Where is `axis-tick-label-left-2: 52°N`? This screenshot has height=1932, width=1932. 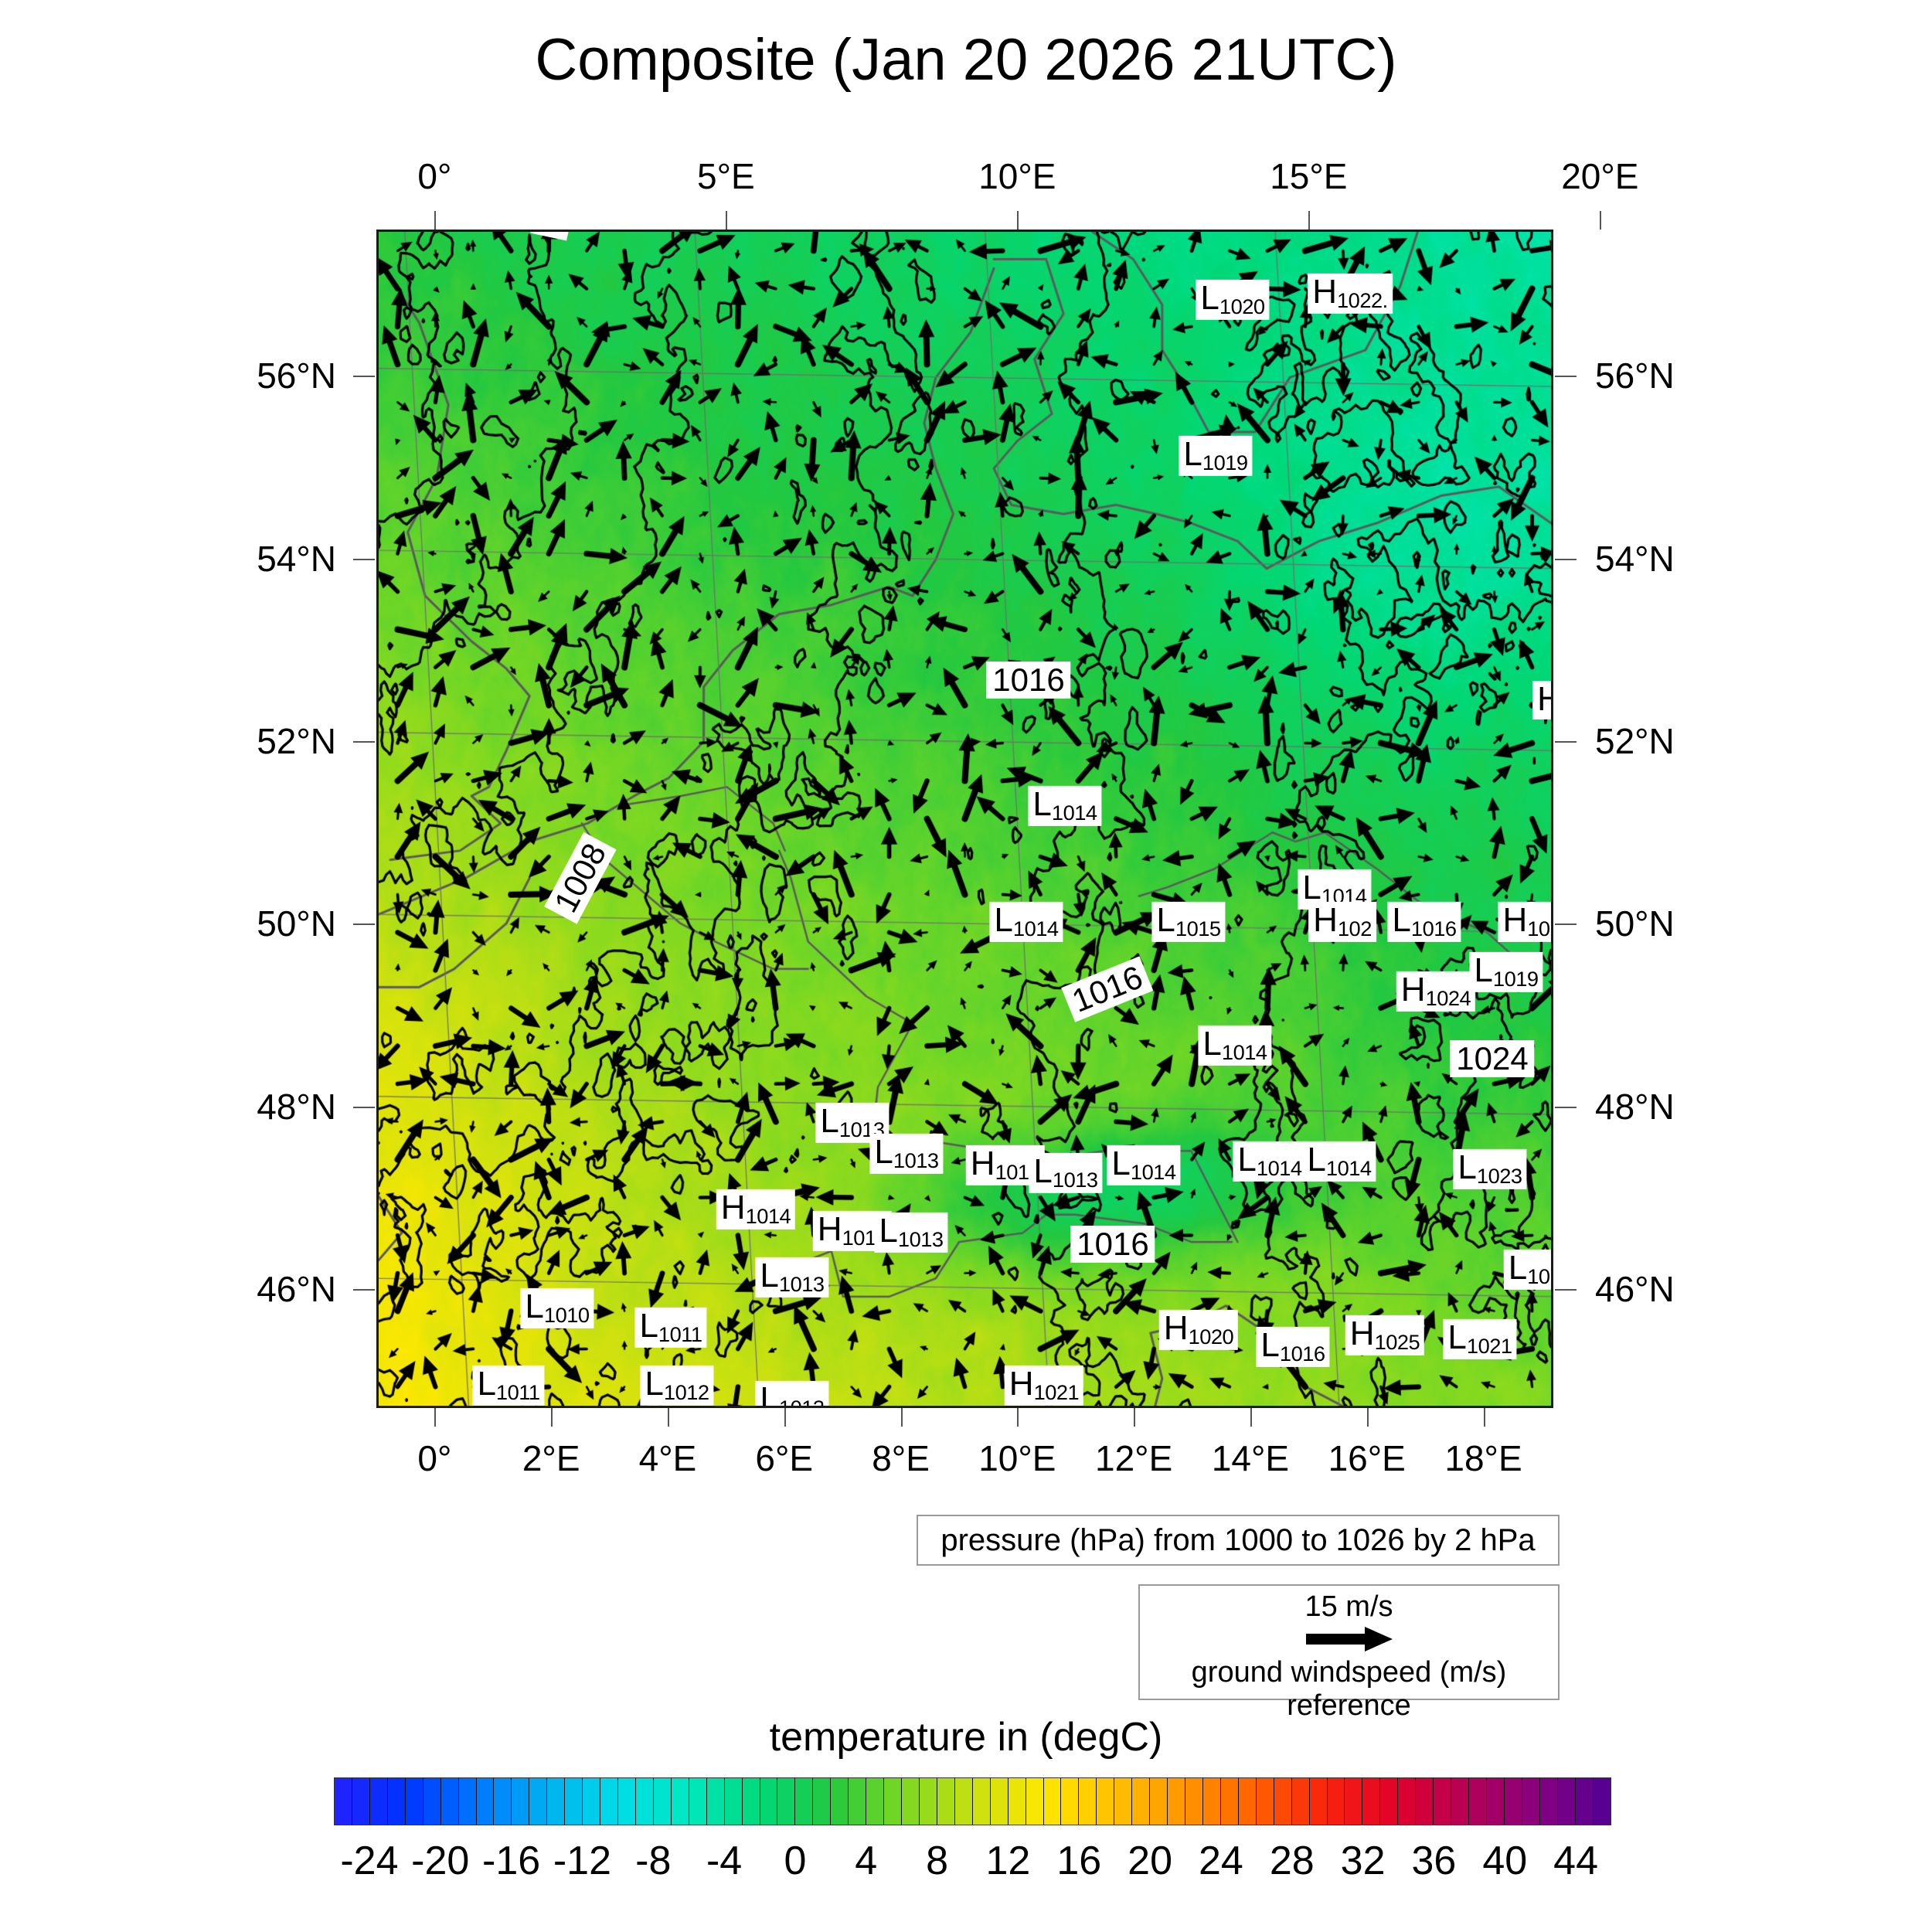
axis-tick-label-left-2: 52°N is located at coordinates (296, 741).